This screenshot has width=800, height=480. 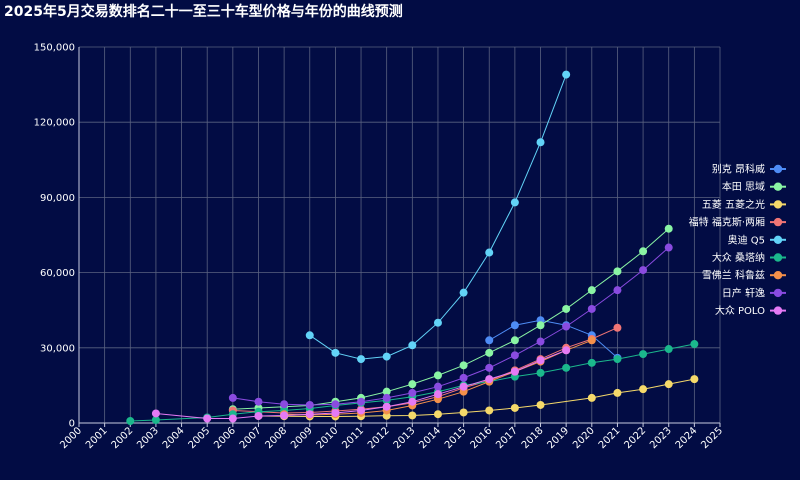 What do you see at coordinates (610, 438) in the screenshot?
I see `x-tick-label: 2021` at bounding box center [610, 438].